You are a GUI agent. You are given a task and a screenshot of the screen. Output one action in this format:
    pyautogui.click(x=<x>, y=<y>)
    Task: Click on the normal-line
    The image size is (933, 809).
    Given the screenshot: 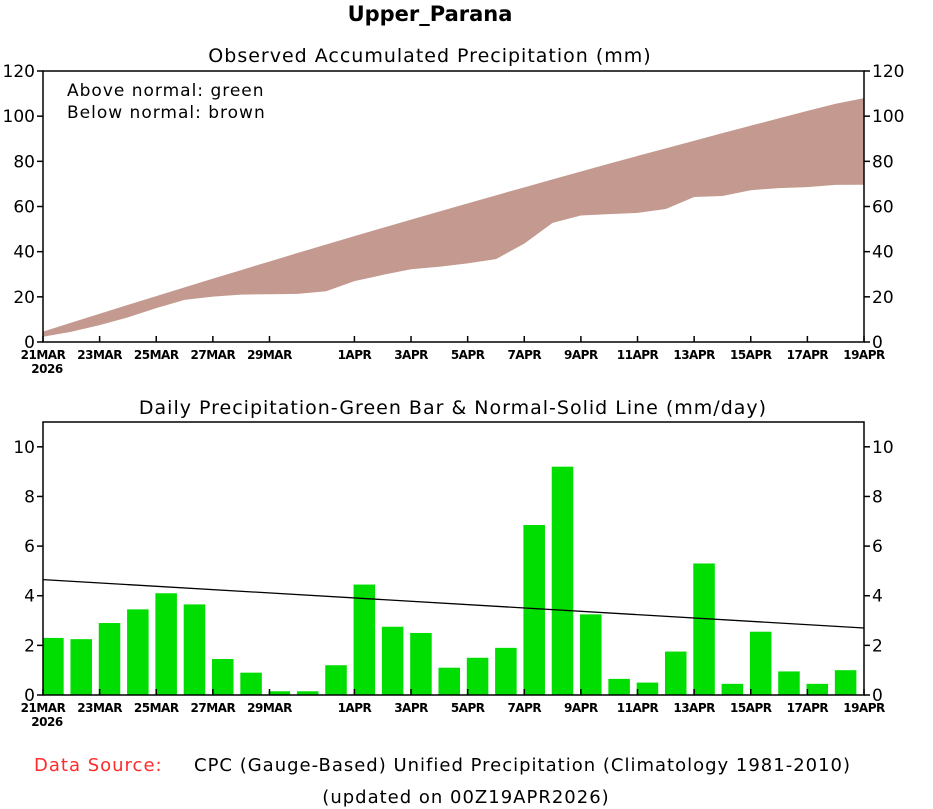 What is the action you would take?
    pyautogui.click(x=453, y=603)
    